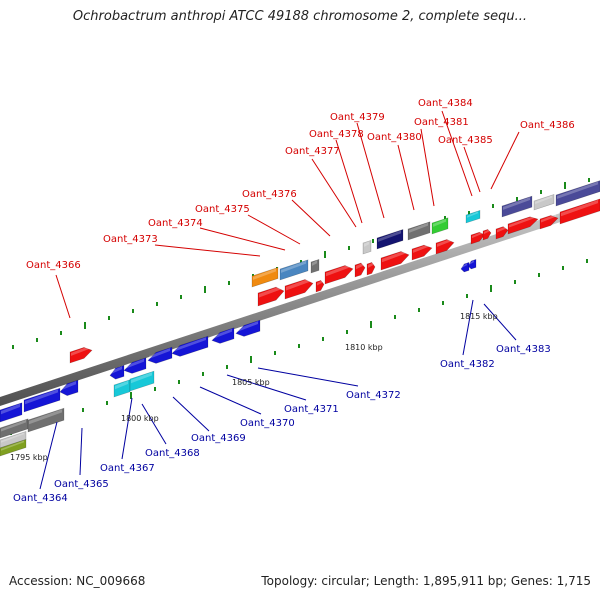  I want to click on gene-4386c, so click(579, 211).